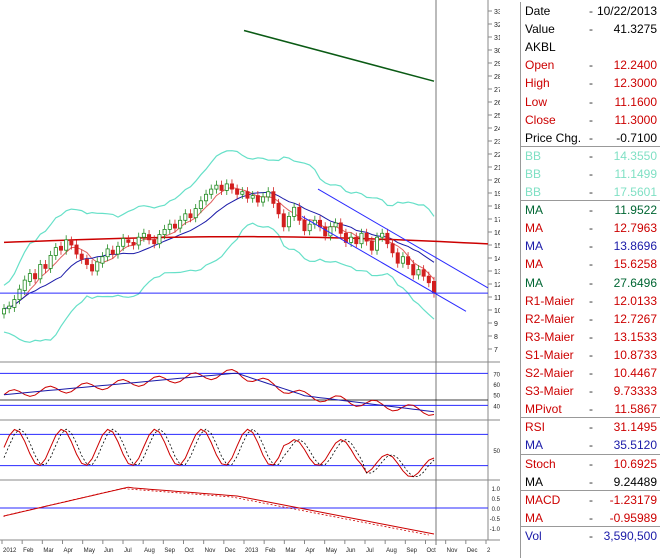 The height and width of the screenshot is (560, 660). I want to click on info-row: High - 12.3000, so click(590, 83).